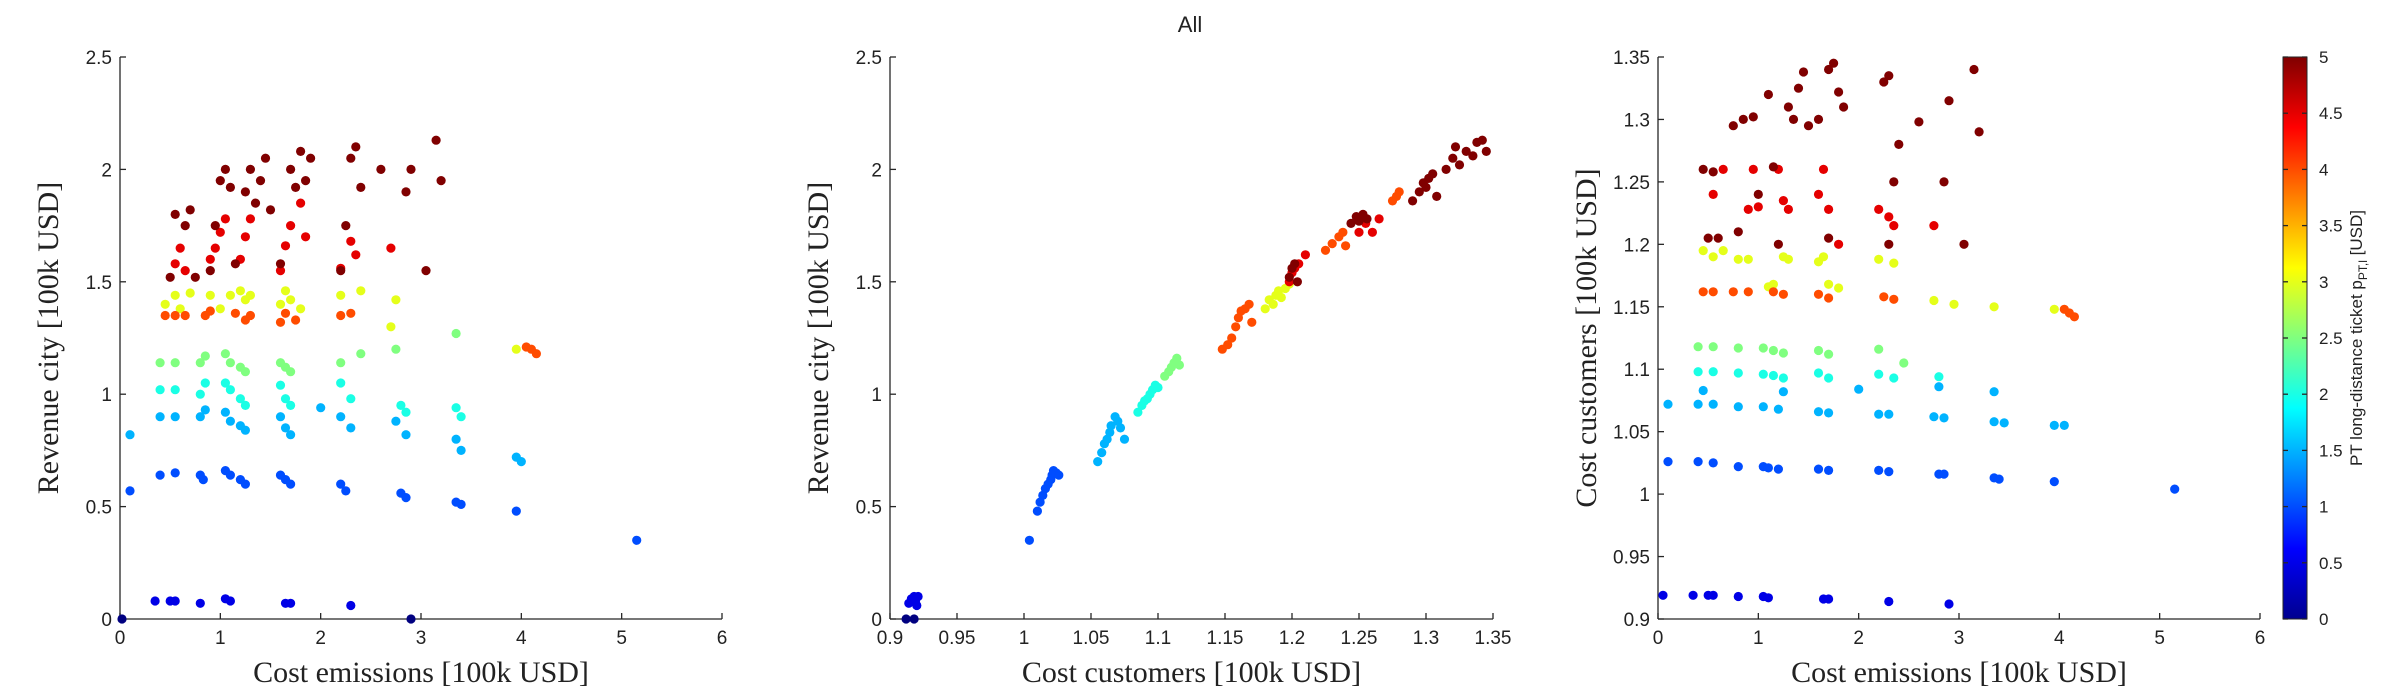  Describe the element at coordinates (2323, 282) in the screenshot. I see `colorbar-tick-label: 3` at that location.